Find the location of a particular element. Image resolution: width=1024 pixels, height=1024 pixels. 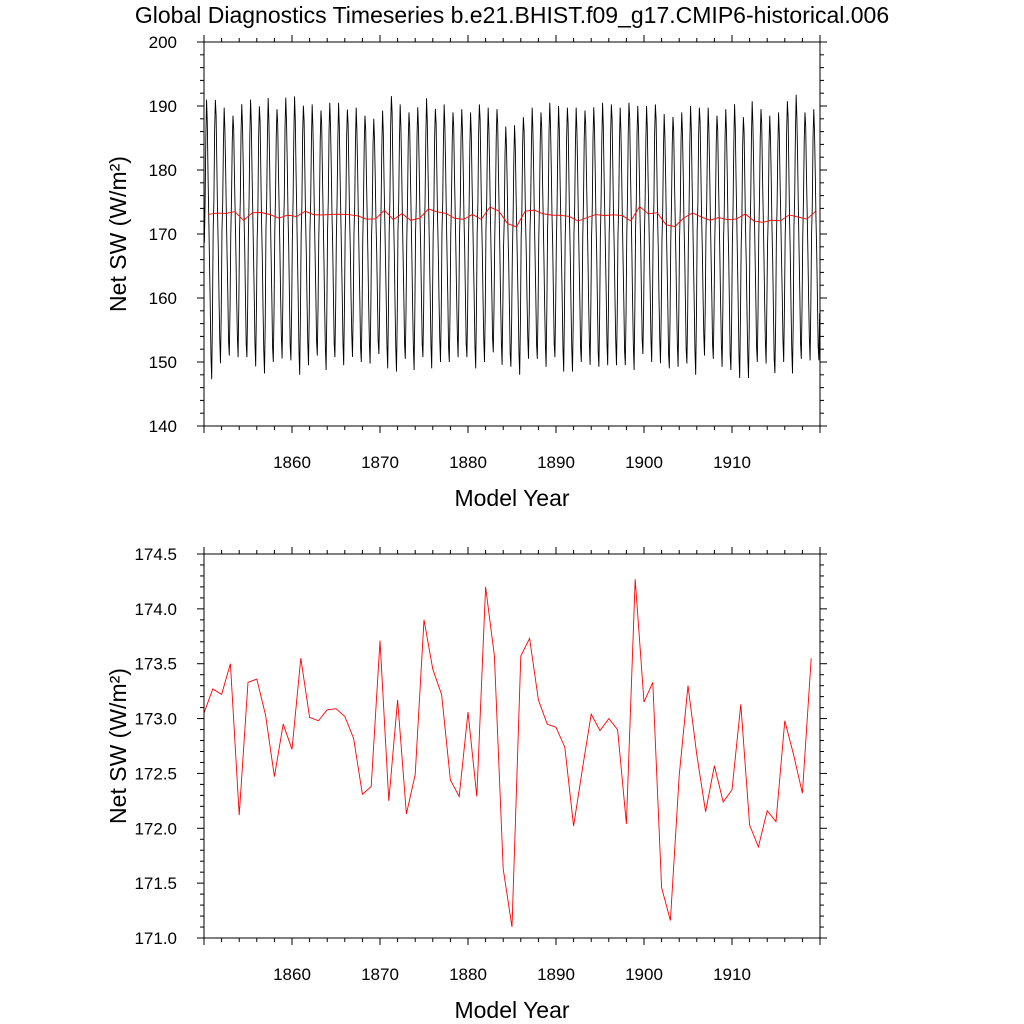

y-tick-label: 150 is located at coordinates (163, 362).